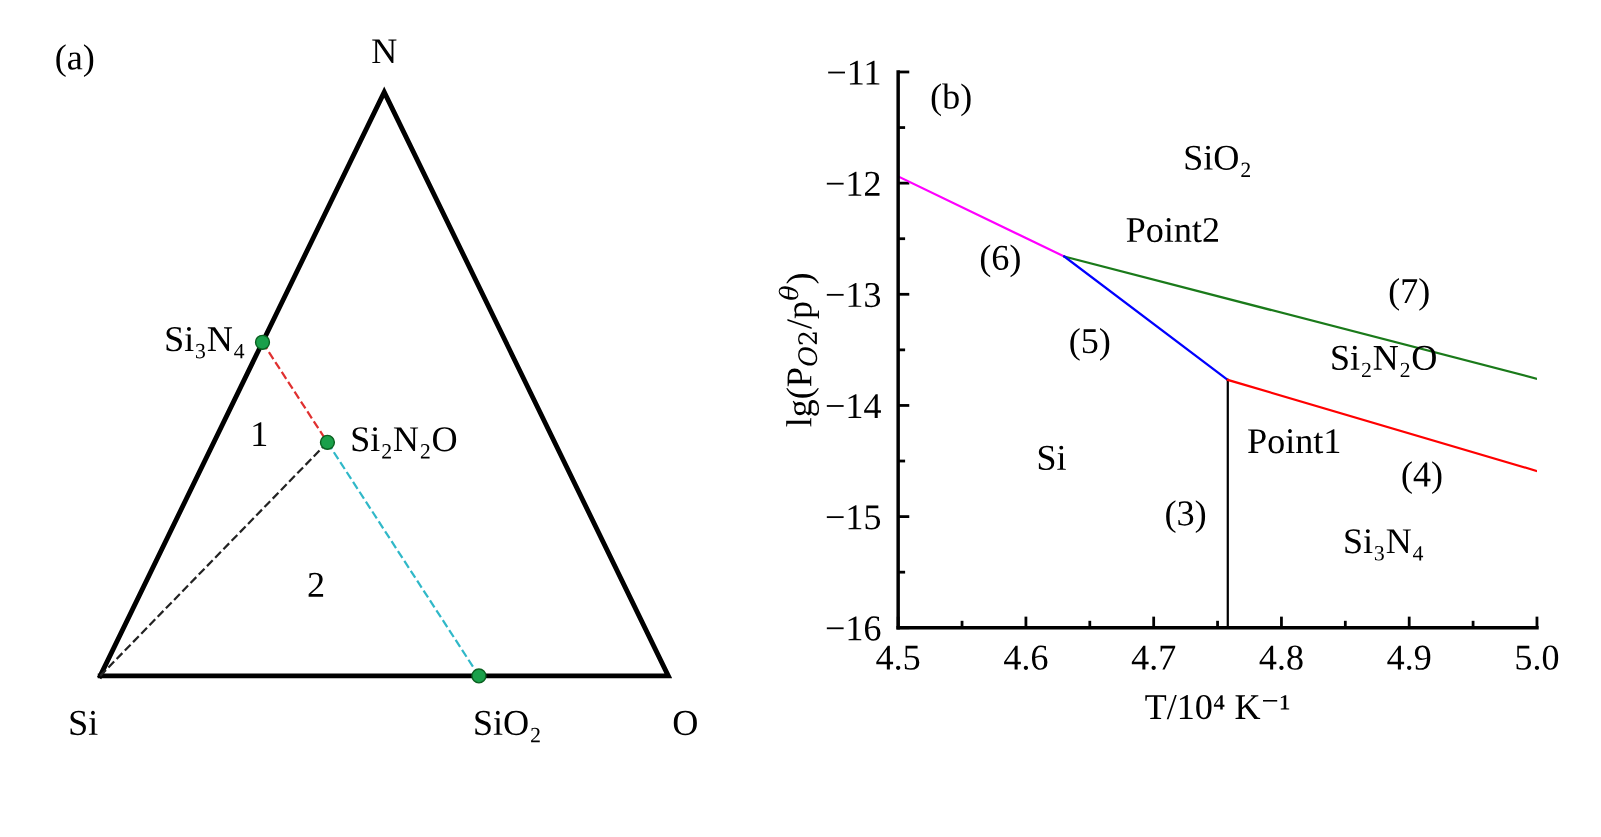 Image resolution: width=1601 pixels, height=837 pixels. Describe the element at coordinates (1409, 294) in the screenshot. I see `annotation: (7)` at that location.